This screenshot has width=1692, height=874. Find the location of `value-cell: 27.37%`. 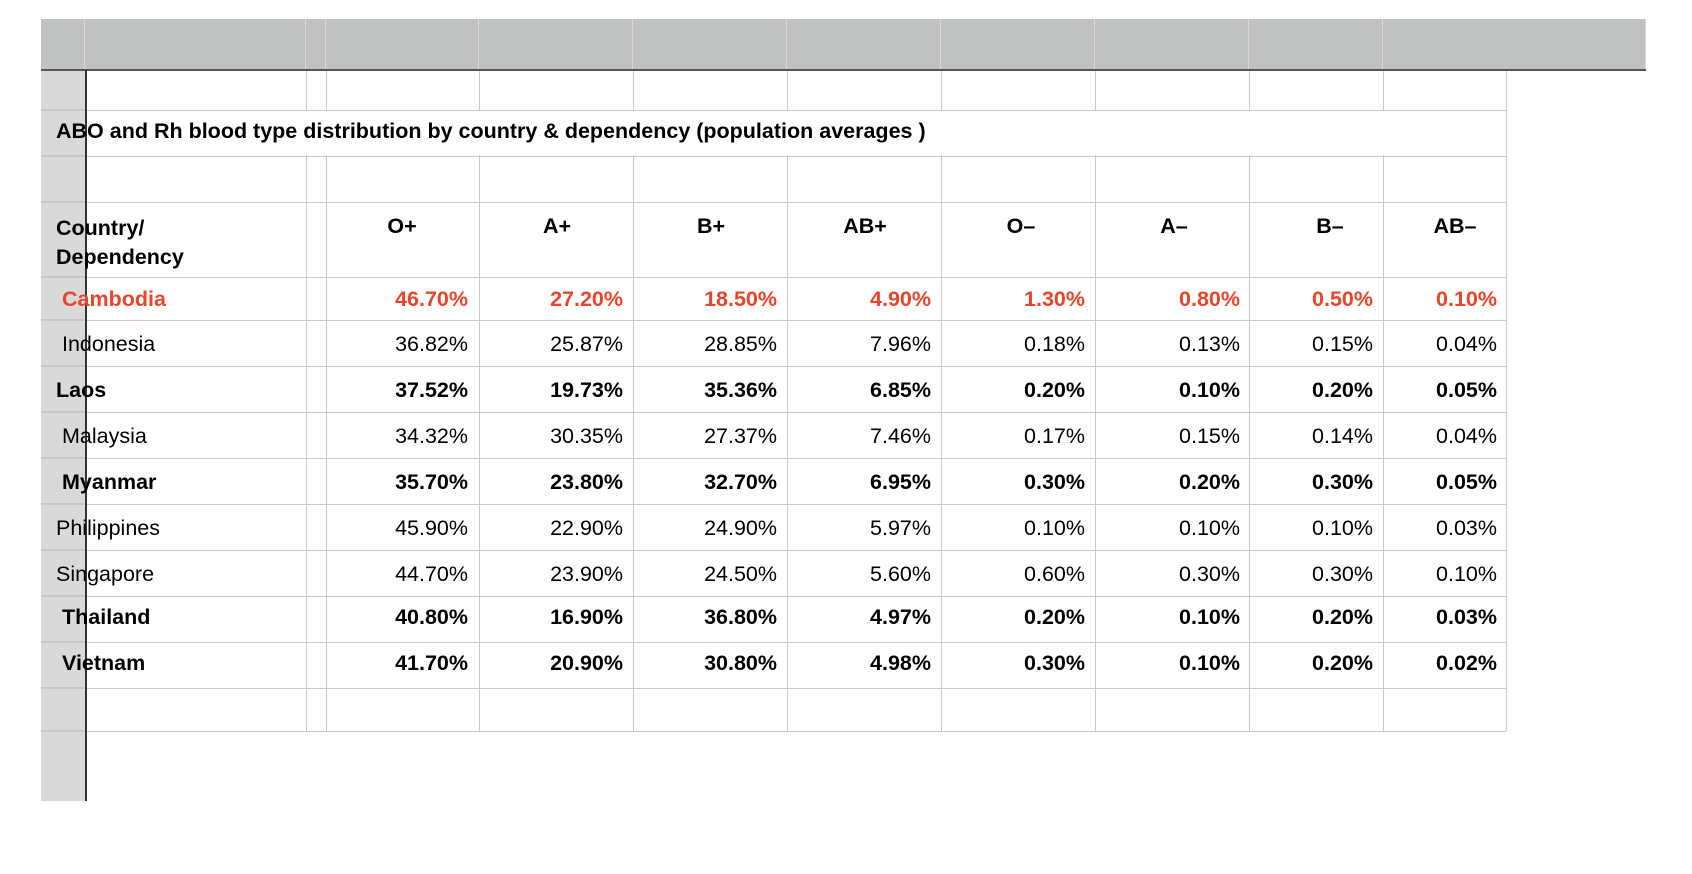

value-cell: 27.37% is located at coordinates (740, 436).